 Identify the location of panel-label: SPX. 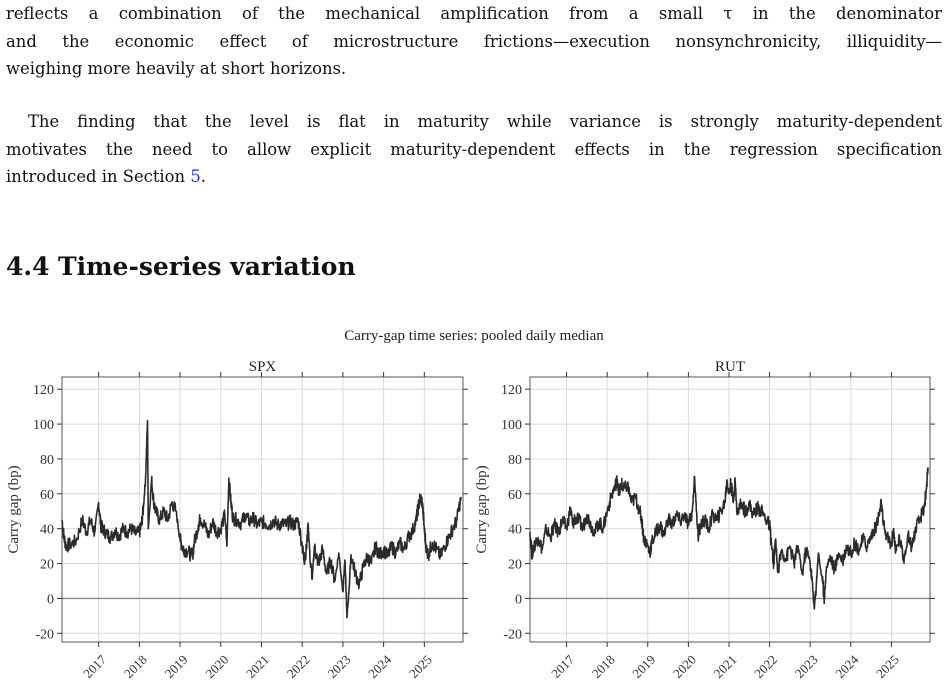
(263, 367).